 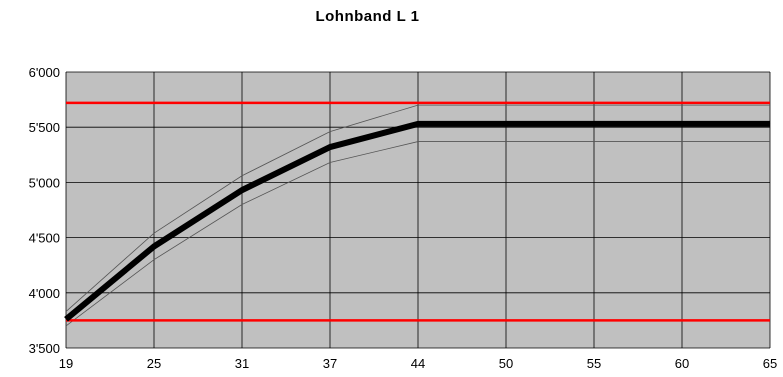 What do you see at coordinates (44, 348) in the screenshot?
I see `y-tick-label: 3'500` at bounding box center [44, 348].